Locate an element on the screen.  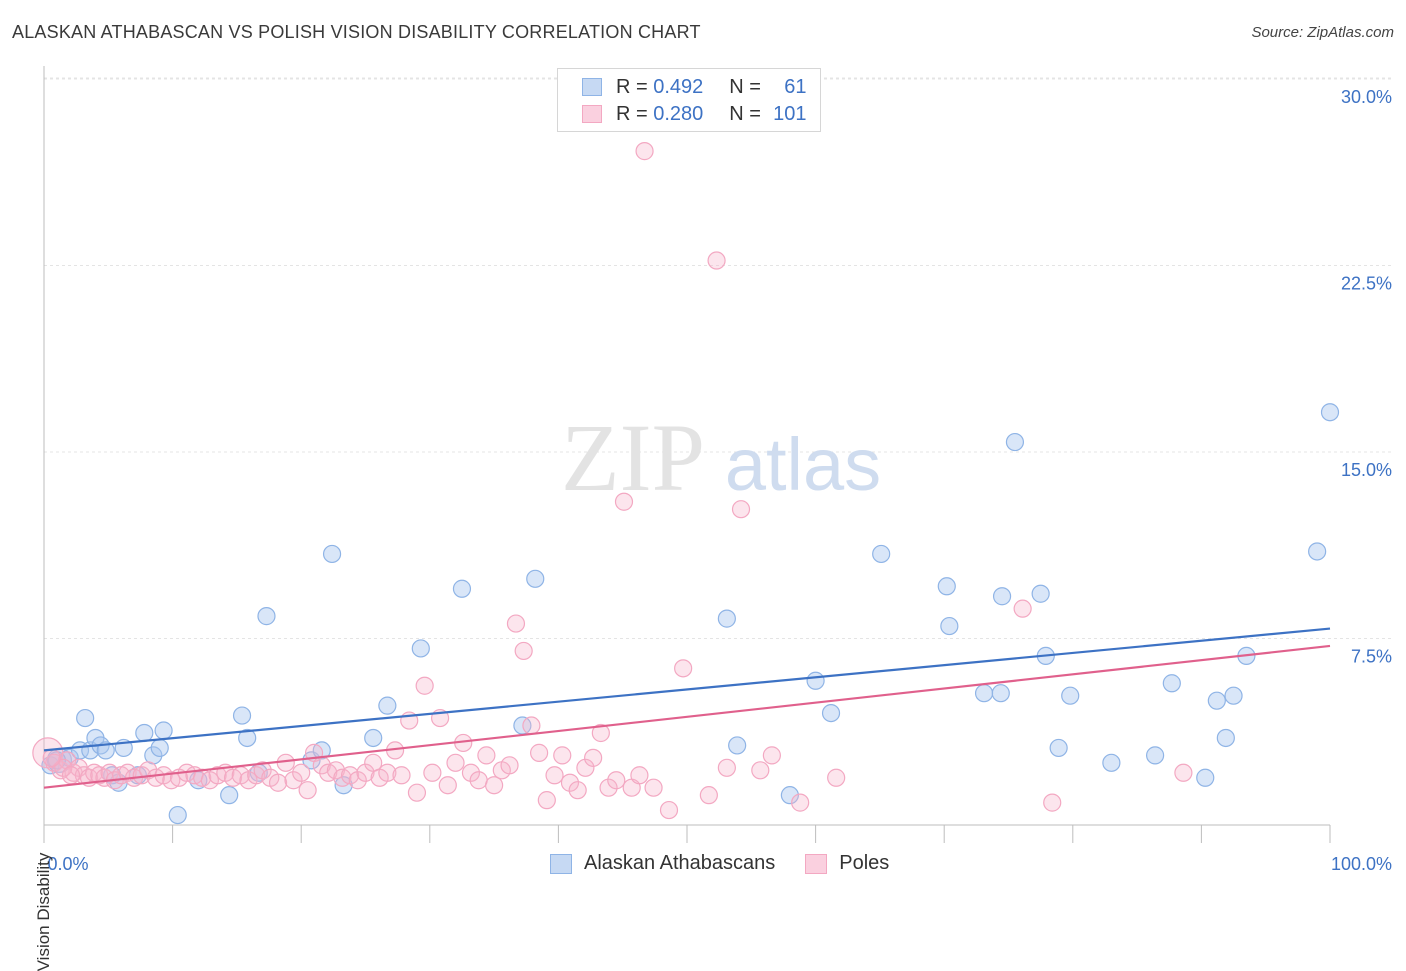
watermark-atlas: atlas is located at coordinates (803, 464).